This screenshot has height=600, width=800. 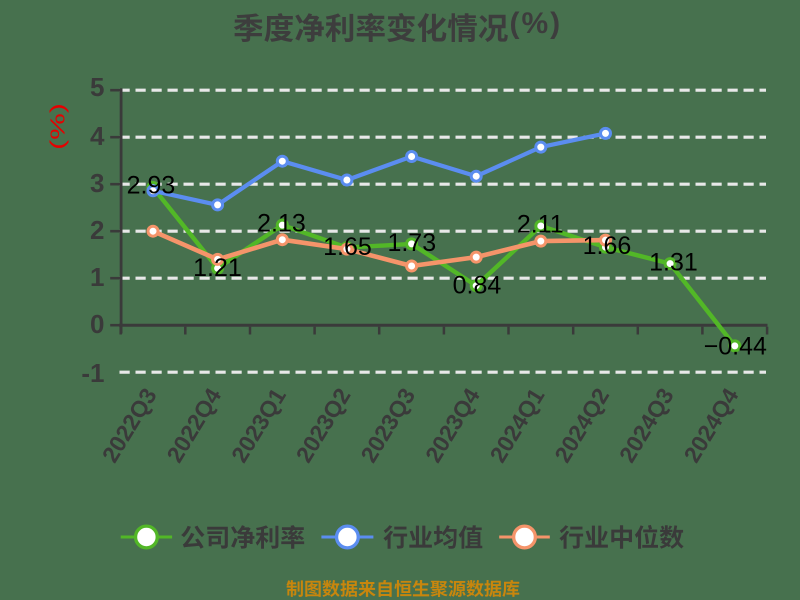 I want to click on svg-text: 0, so click(x=97, y=324).